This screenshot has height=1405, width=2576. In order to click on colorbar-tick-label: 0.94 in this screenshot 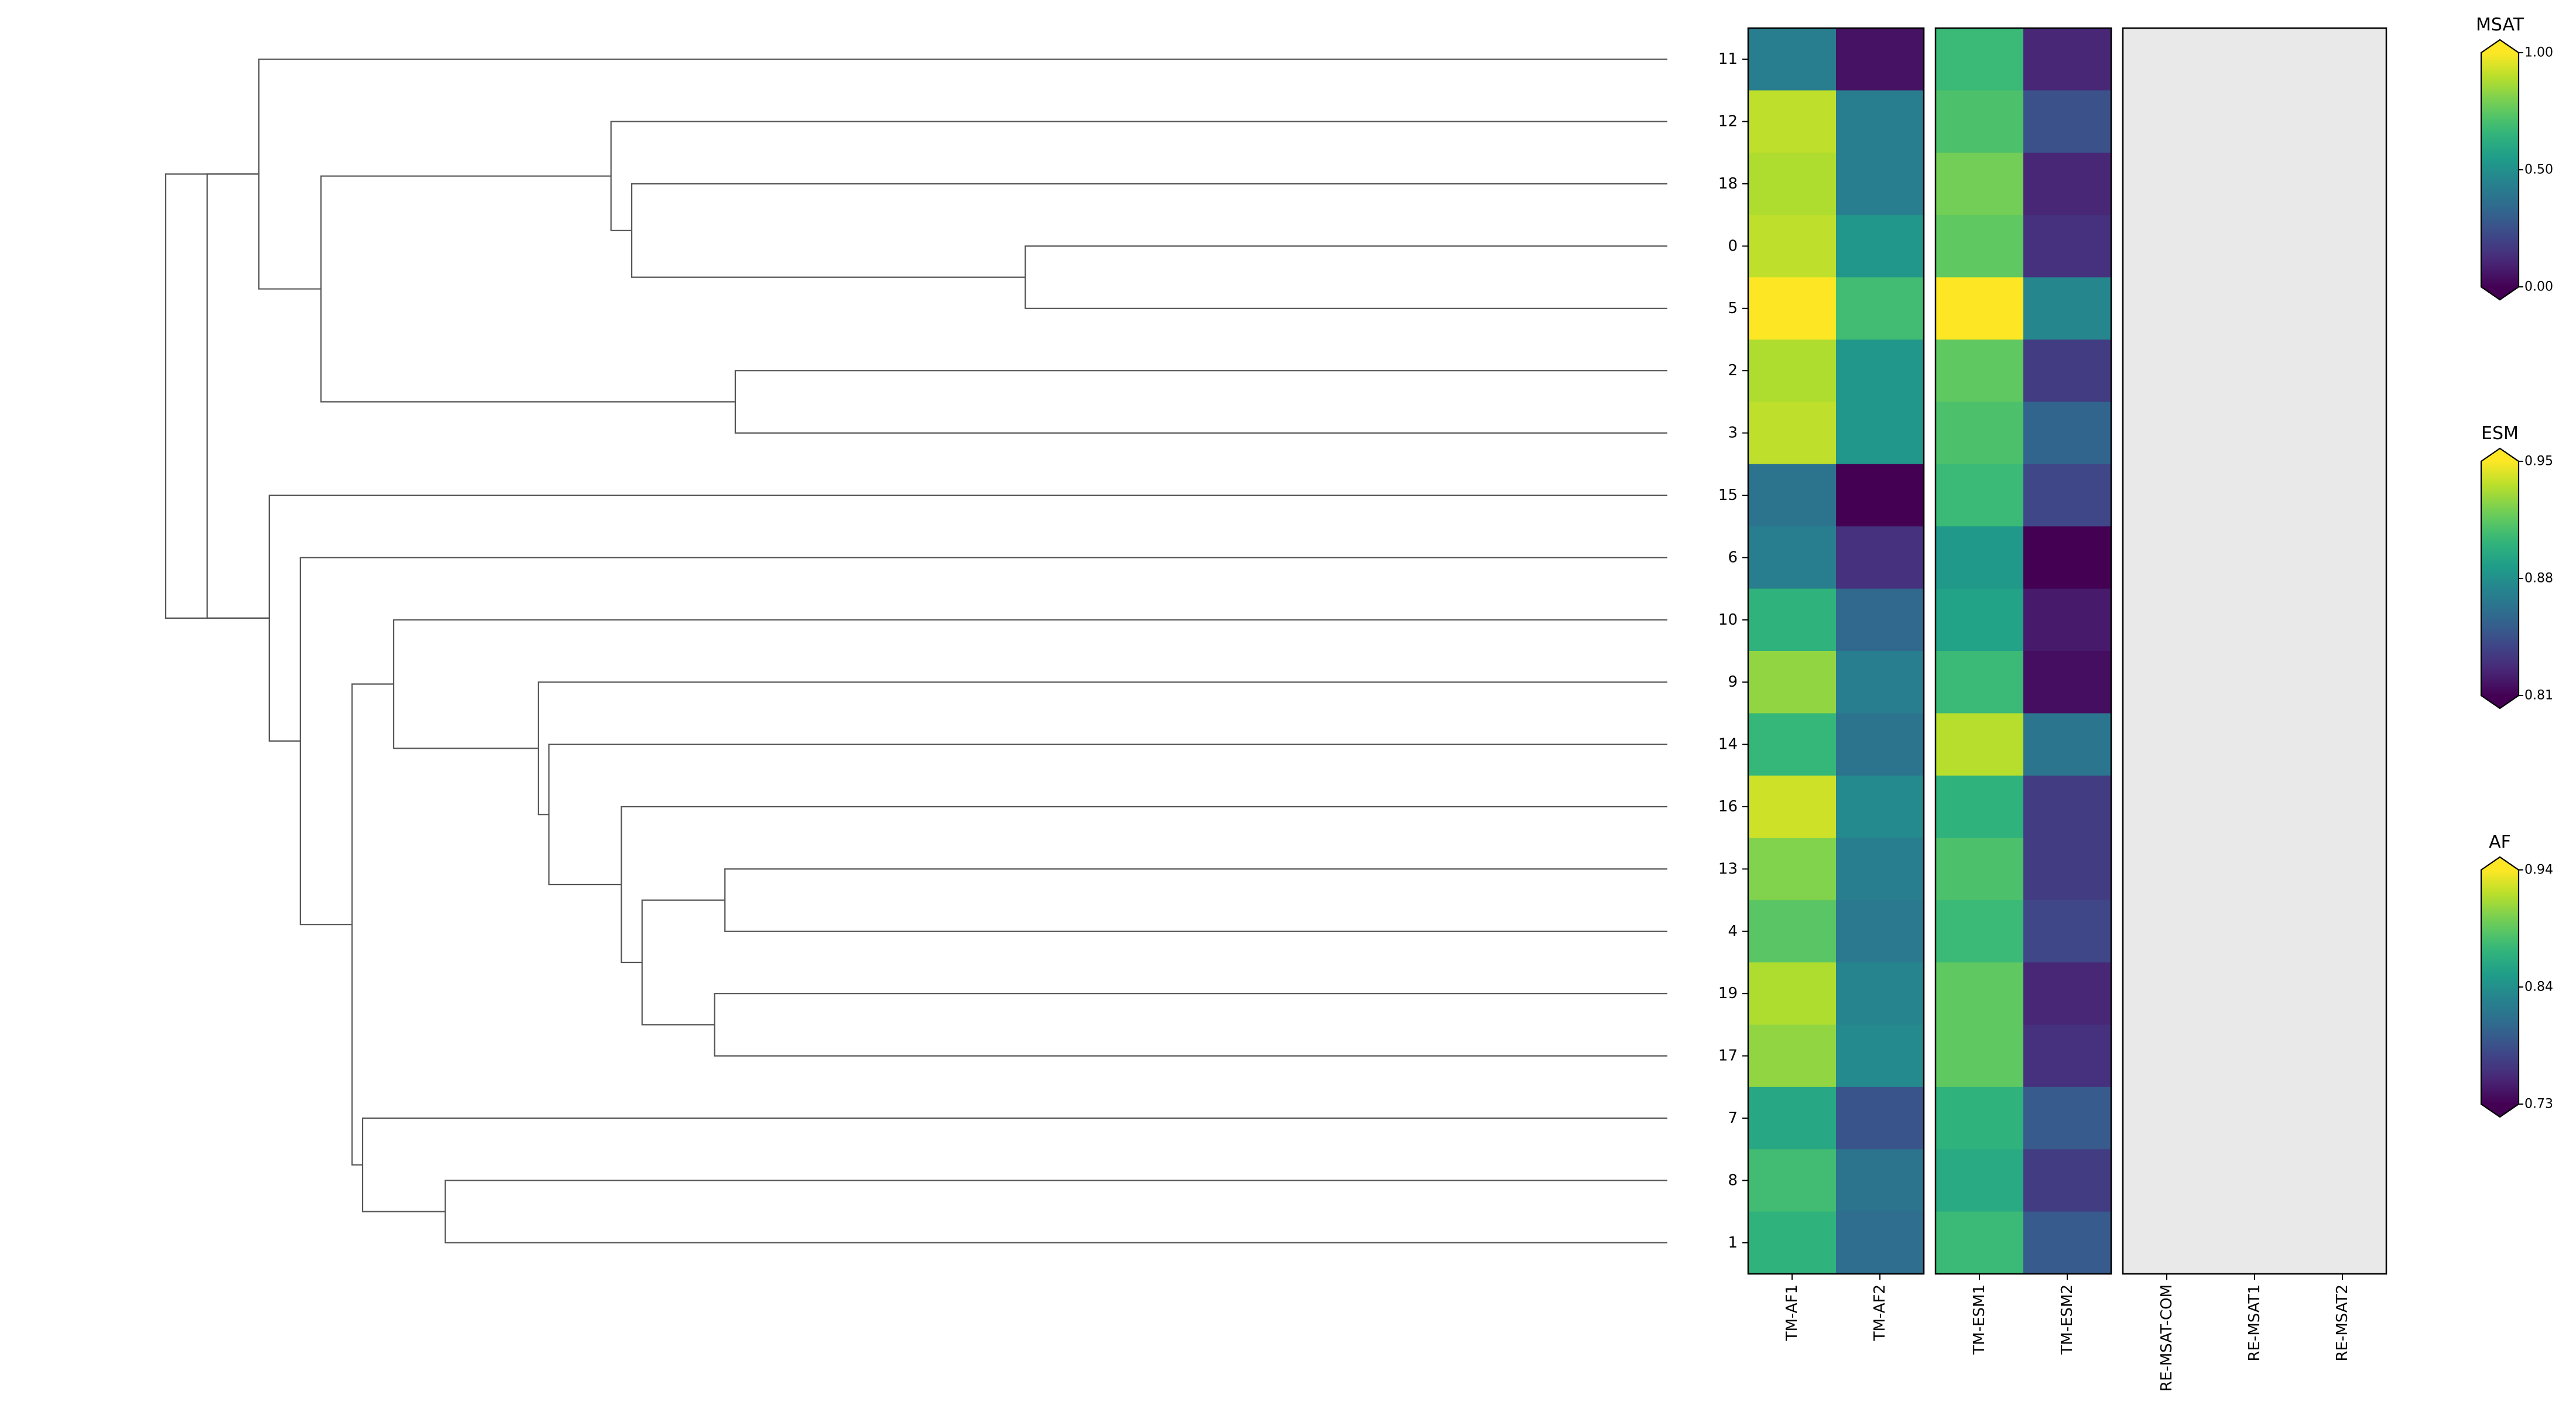, I will do `click(2538, 870)`.